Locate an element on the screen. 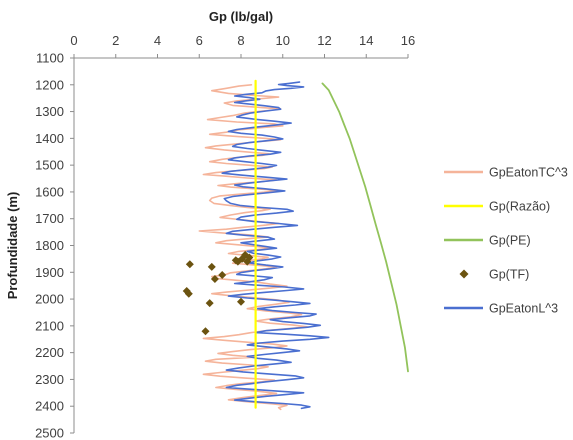  y-tick-label: 2300 is located at coordinates (49, 379).